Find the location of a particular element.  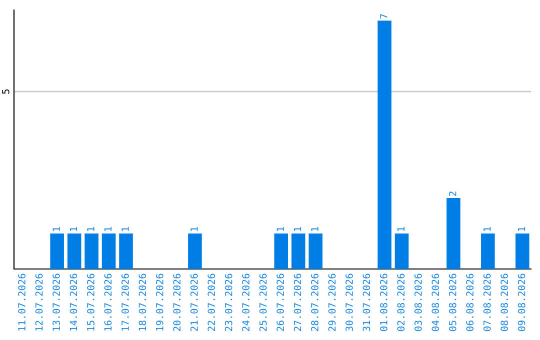

x-tick-label: 26.07.2026 is located at coordinates (280, 302).